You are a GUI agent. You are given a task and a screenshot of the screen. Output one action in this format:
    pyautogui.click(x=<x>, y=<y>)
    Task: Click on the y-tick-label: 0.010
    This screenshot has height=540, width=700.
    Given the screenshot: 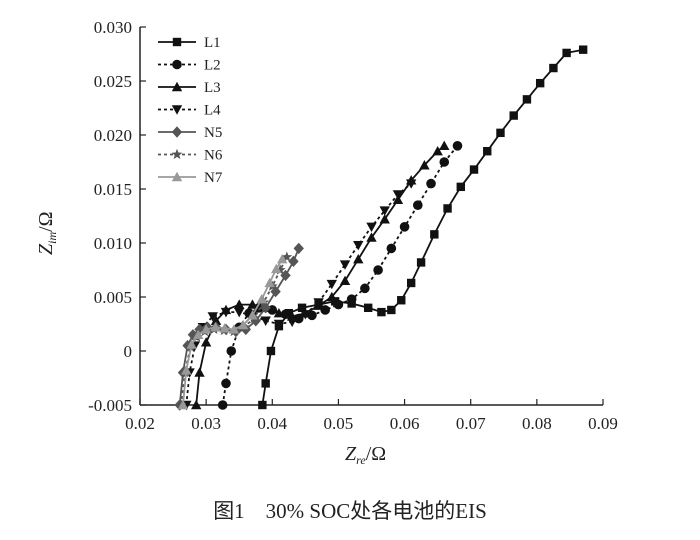 What is the action you would take?
    pyautogui.click(x=113, y=243)
    